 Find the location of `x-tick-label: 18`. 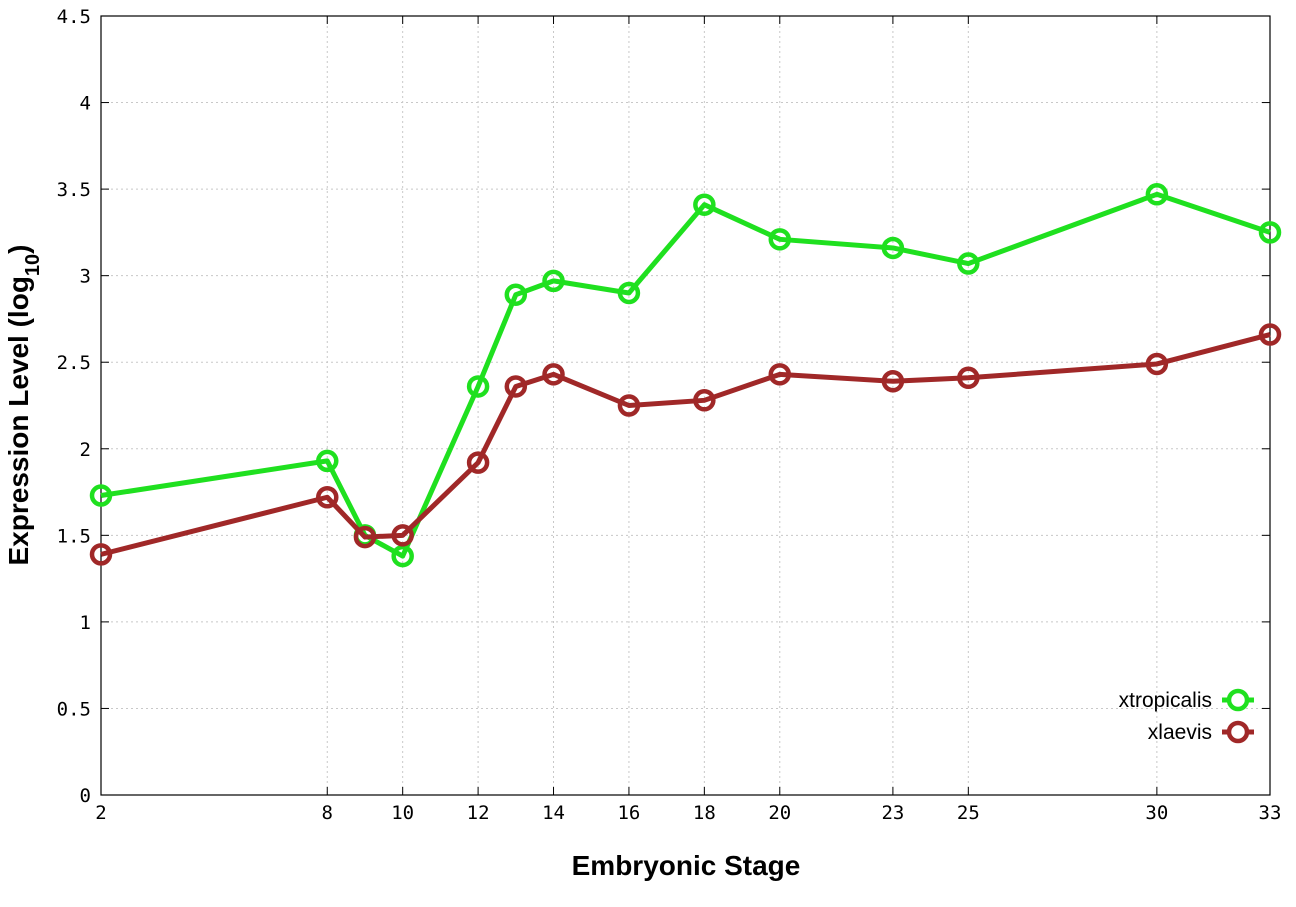

x-tick-label: 18 is located at coordinates (704, 813).